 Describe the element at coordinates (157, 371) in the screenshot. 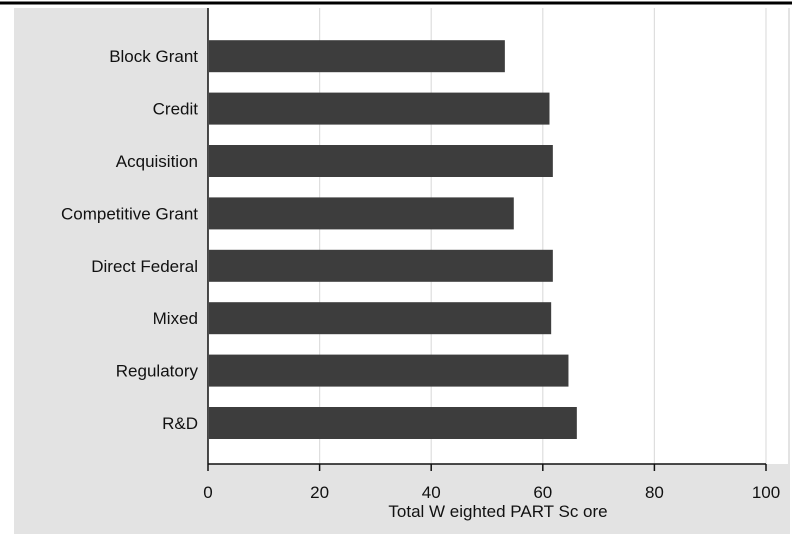

I see `category-label: Regulatory` at that location.